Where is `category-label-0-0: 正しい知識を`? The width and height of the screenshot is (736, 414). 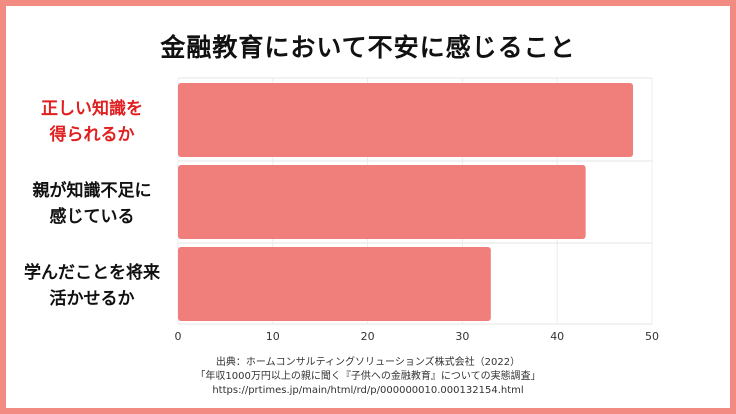 category-label-0-0: 正しい知識を is located at coordinates (92, 108).